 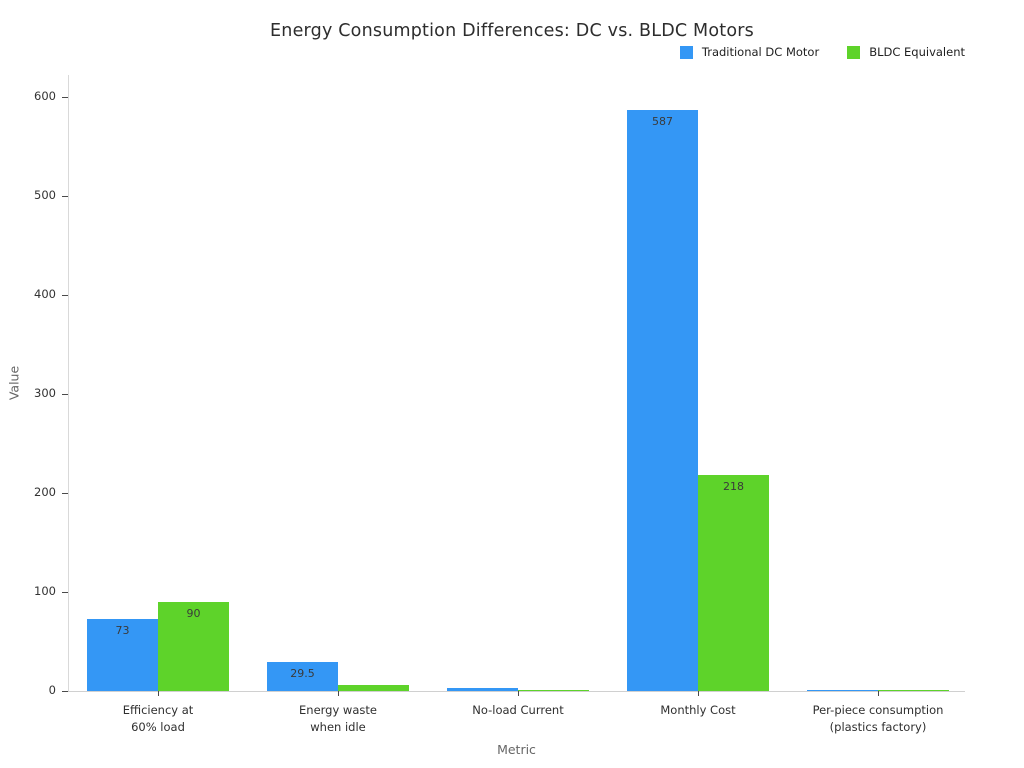 What do you see at coordinates (45, 591) in the screenshot?
I see `y-tick-label: 100` at bounding box center [45, 591].